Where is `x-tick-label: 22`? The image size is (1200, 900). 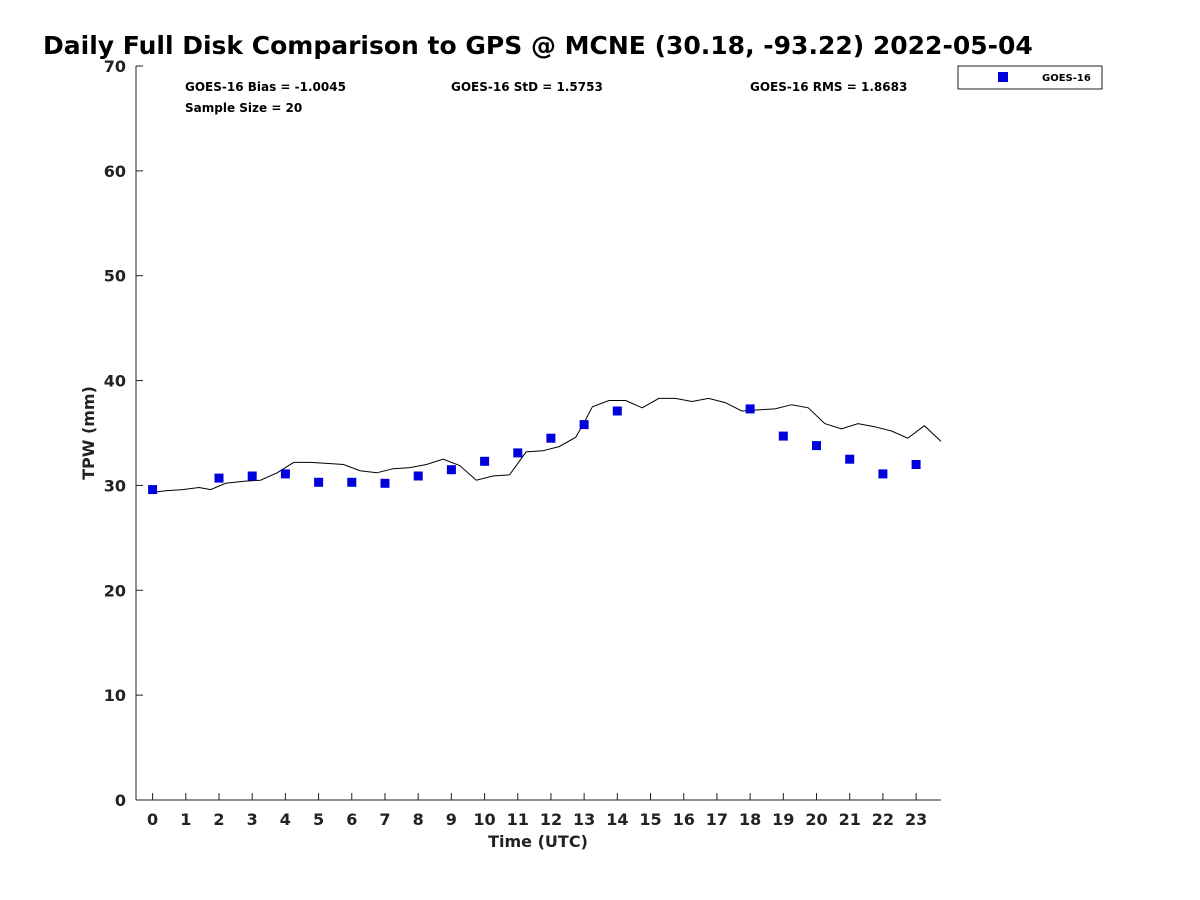
x-tick-label: 22 is located at coordinates (883, 819).